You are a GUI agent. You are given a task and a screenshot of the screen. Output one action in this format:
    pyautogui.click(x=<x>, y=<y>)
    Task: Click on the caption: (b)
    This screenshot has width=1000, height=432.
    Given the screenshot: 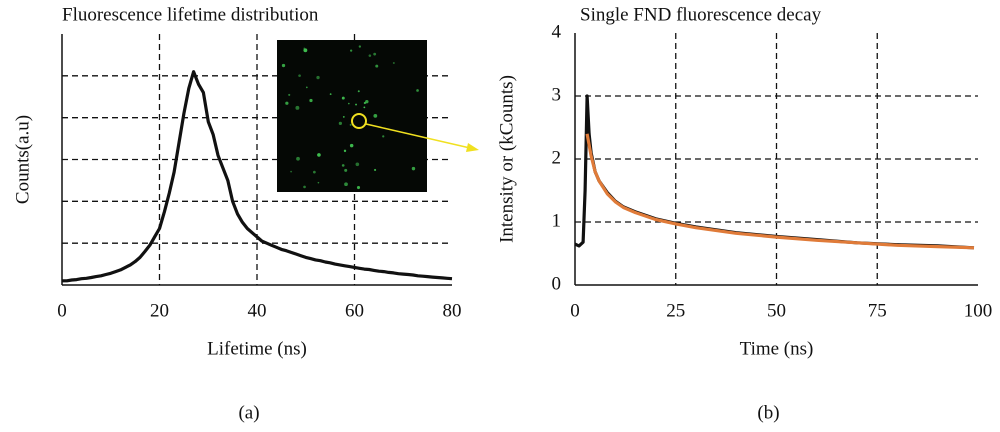 What is the action you would take?
    pyautogui.click(x=768, y=412)
    